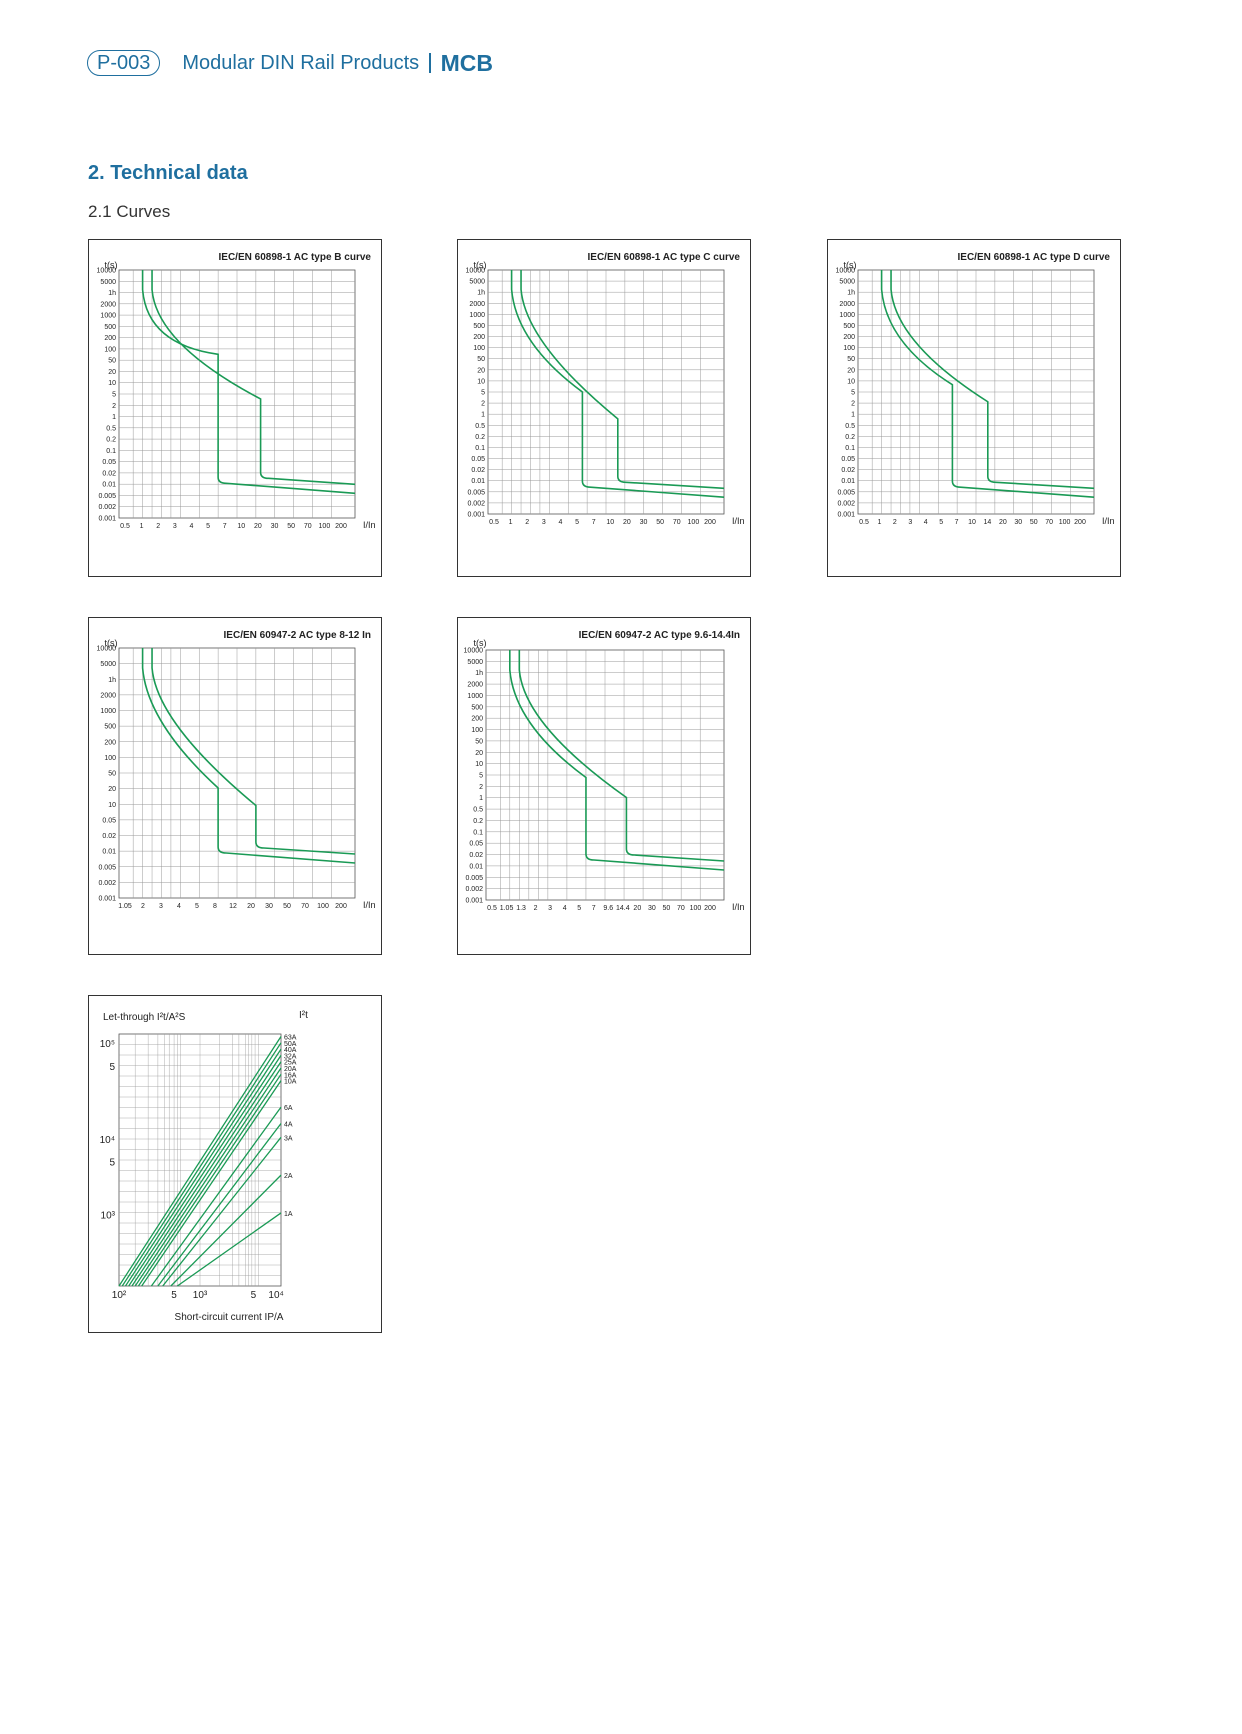  Describe the element at coordinates (608, 908) in the screenshot. I see `x-tick-label: 9.6` at that location.